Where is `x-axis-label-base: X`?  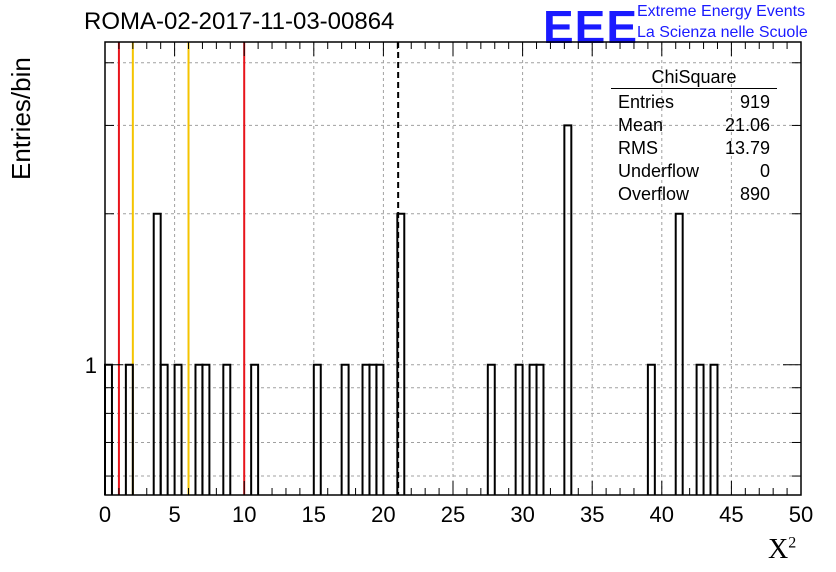 x-axis-label-base: X is located at coordinates (778, 549).